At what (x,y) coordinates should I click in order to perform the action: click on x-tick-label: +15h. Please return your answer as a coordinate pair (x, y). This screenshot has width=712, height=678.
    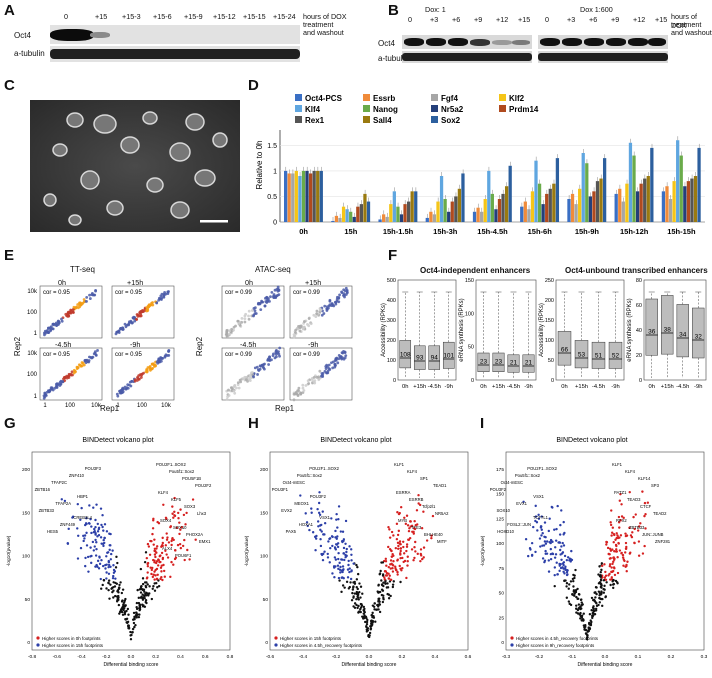
    Looking at the image, I should click on (581, 387).